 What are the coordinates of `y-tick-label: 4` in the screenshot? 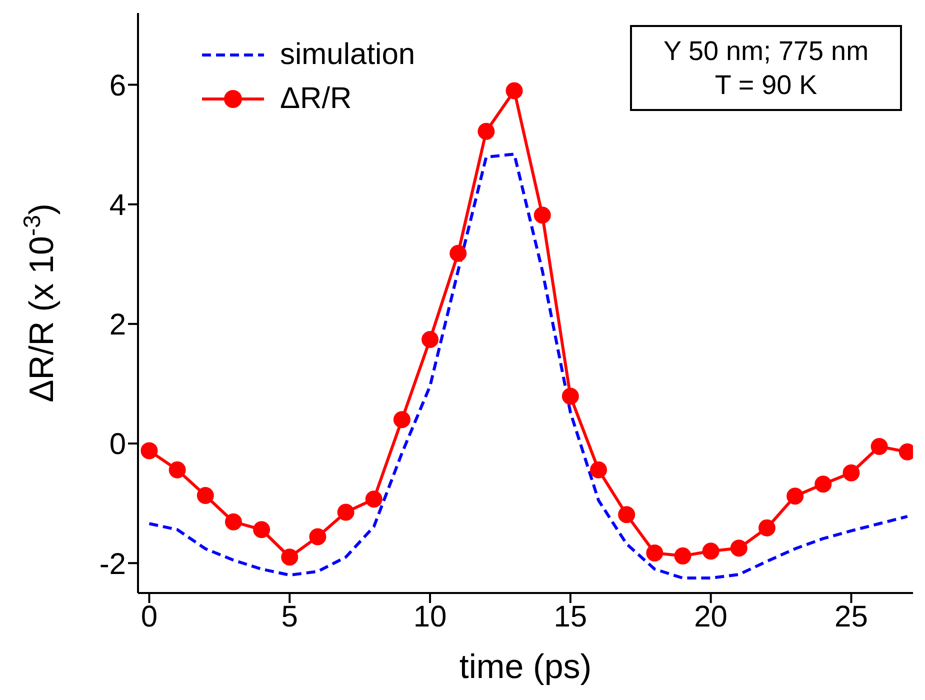 It's located at (117, 205).